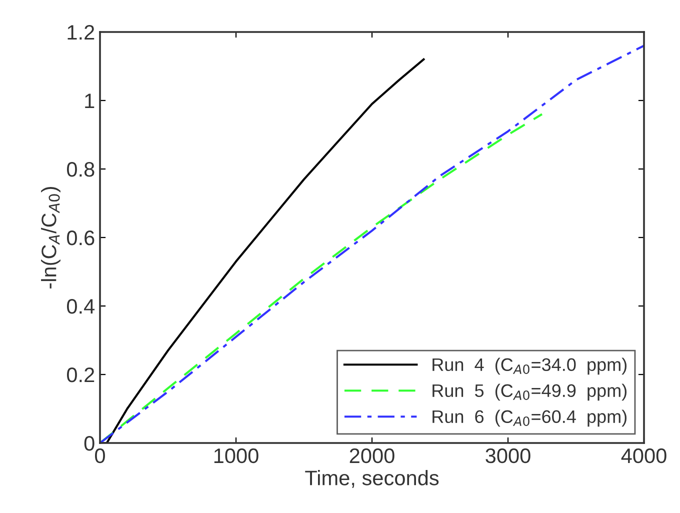 The image size is (680, 513). Describe the element at coordinates (508, 456) in the screenshot. I see `x-tick-label: 3000` at that location.